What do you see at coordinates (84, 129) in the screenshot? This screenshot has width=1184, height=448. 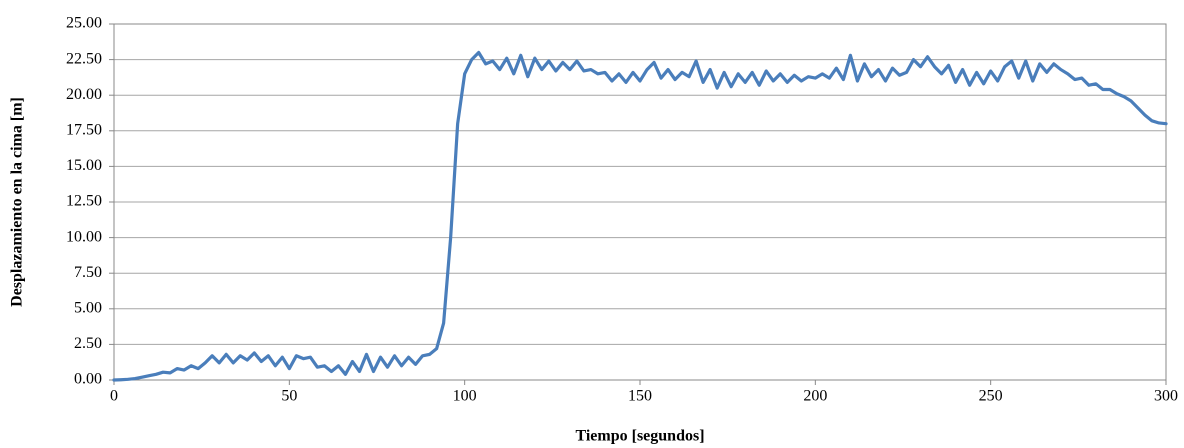 I see `y-tick-label: 17.50` at bounding box center [84, 129].